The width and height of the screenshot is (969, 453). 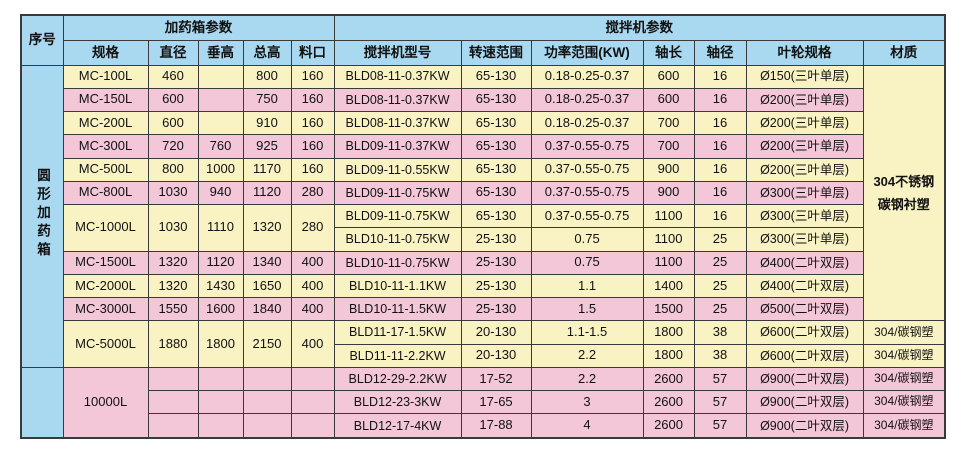 I want to click on cell-vheight: 1000, so click(x=220, y=169).